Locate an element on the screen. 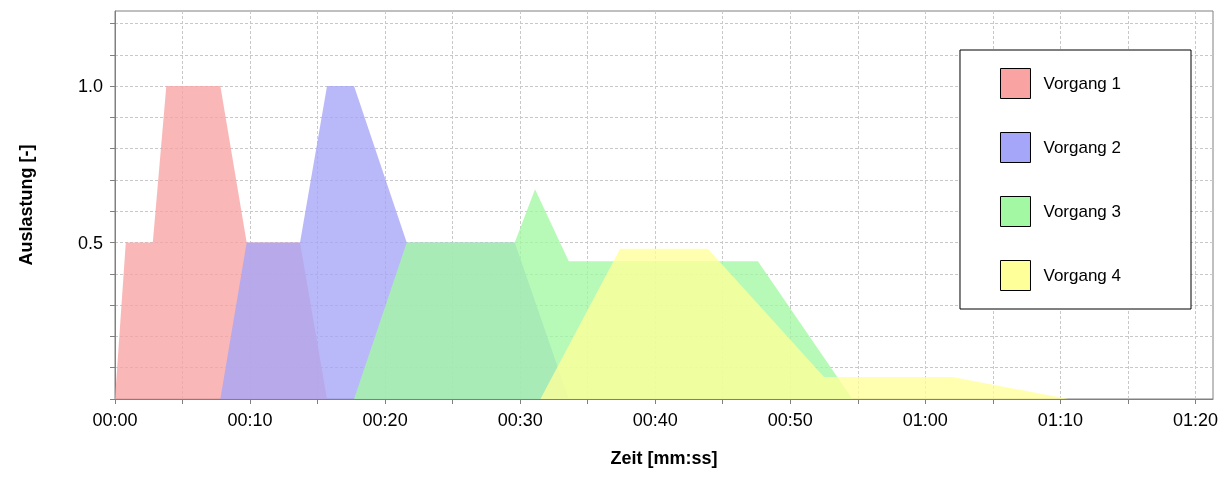 The height and width of the screenshot is (477, 1221). x-tick-label: 00:10 is located at coordinates (250, 420).